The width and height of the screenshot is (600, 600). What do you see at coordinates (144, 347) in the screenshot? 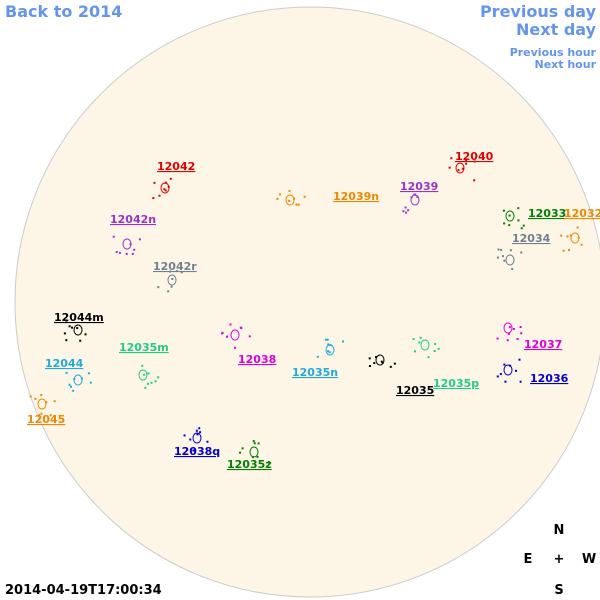
I see `region-label: 12035m` at bounding box center [144, 347].